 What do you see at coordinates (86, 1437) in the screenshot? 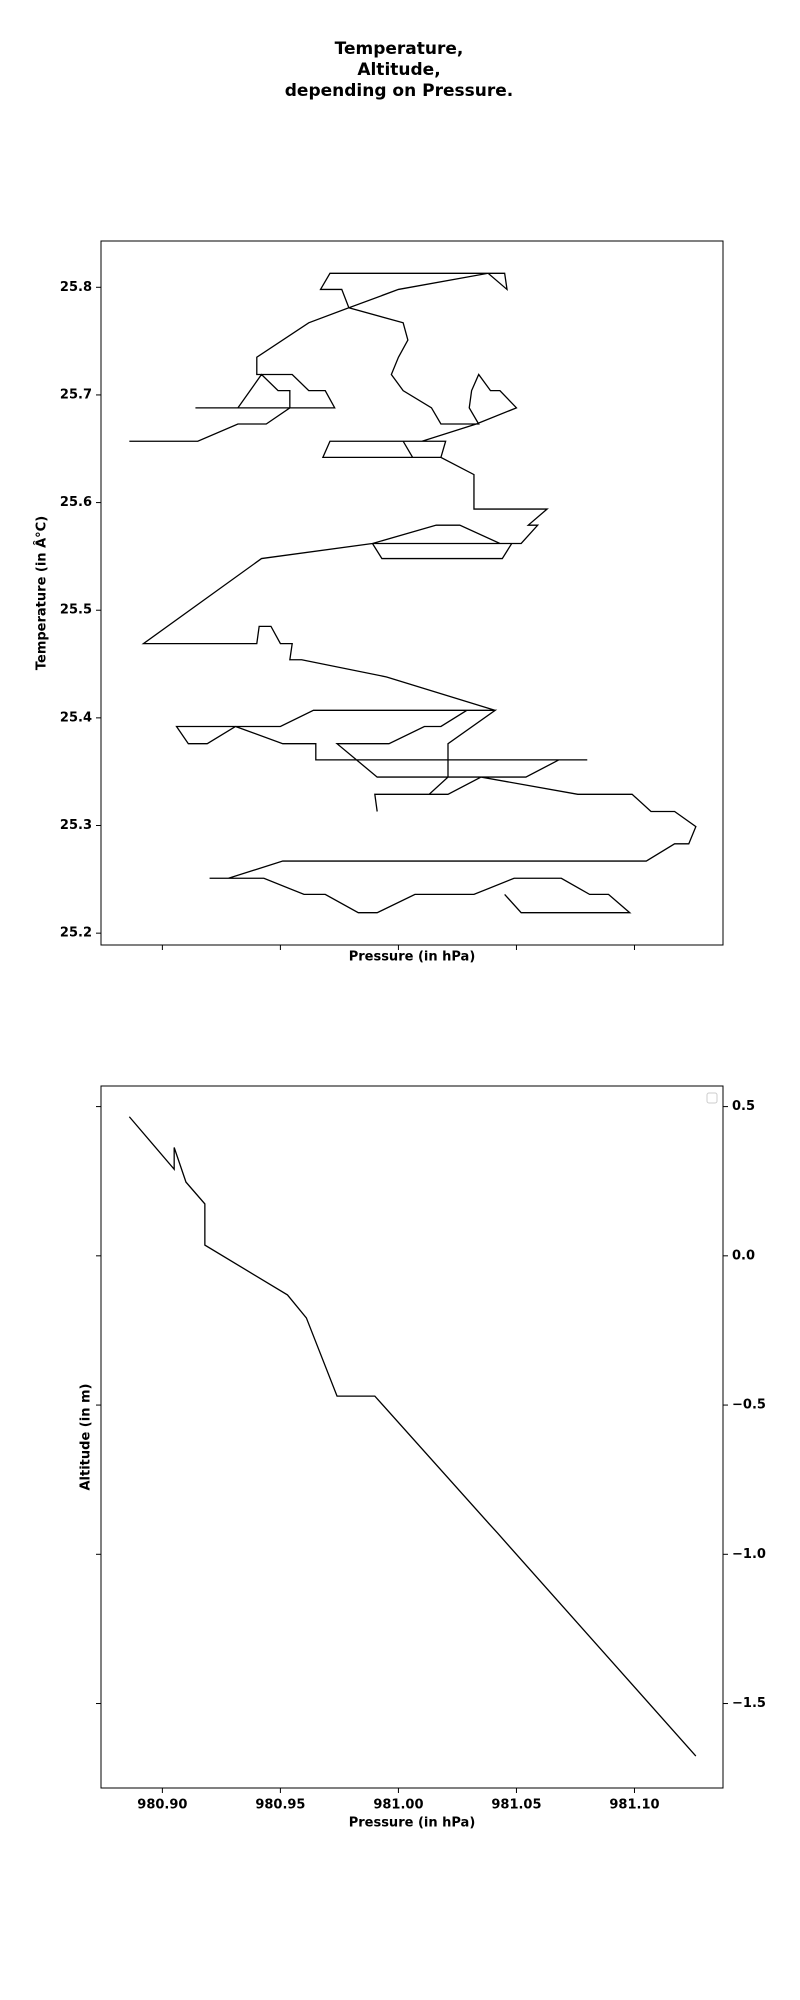
I see `y-axis-label: Altitude (in m)` at bounding box center [86, 1437].